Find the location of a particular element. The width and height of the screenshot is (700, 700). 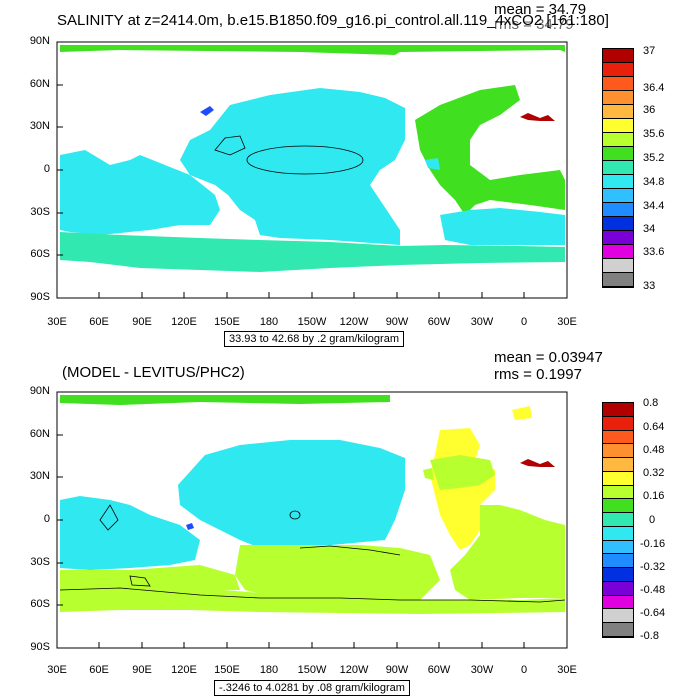

panel2-atlantic-south-field is located at coordinates (507, 552).